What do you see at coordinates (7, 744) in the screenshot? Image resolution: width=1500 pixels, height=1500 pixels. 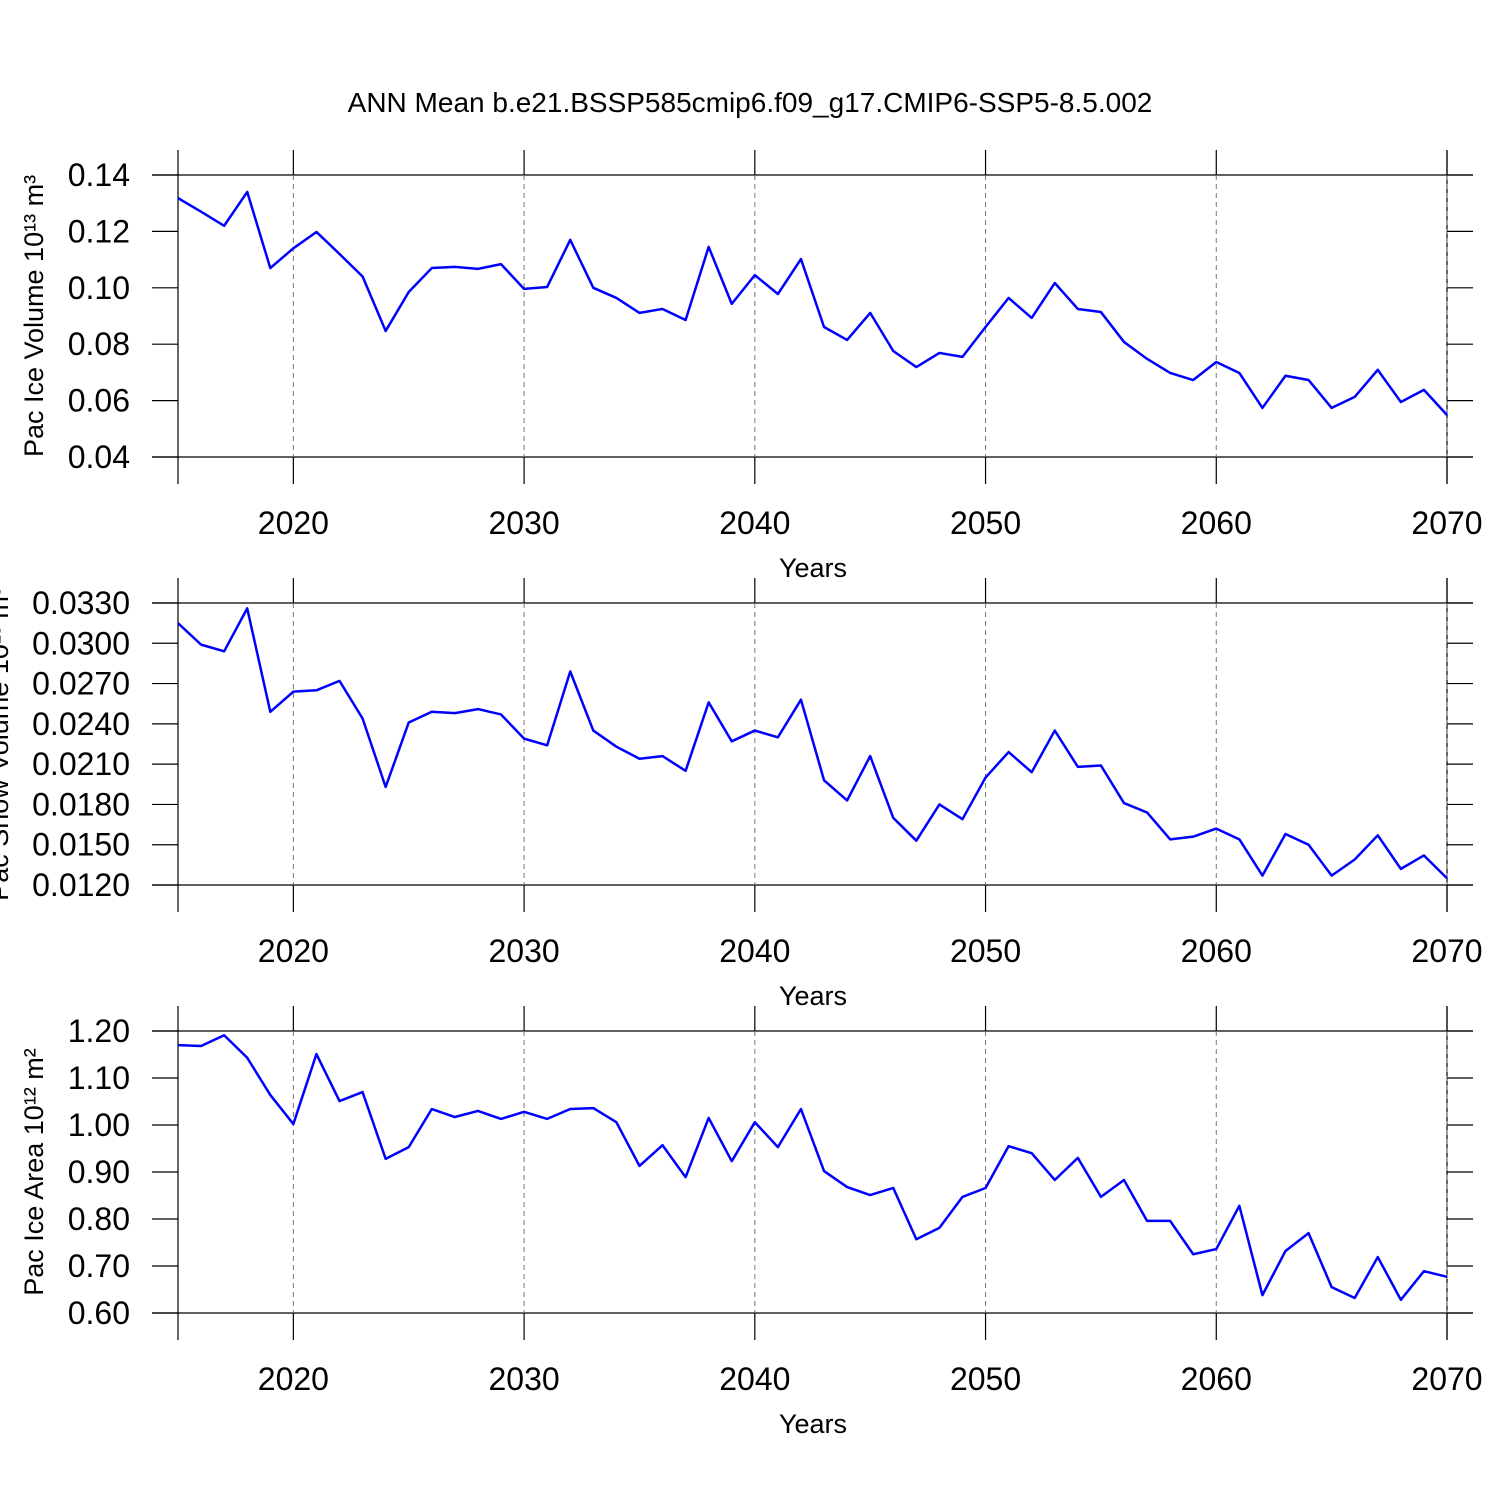 I see `y-axis-label: Pac Snow Volume 10¹³ m³` at bounding box center [7, 744].